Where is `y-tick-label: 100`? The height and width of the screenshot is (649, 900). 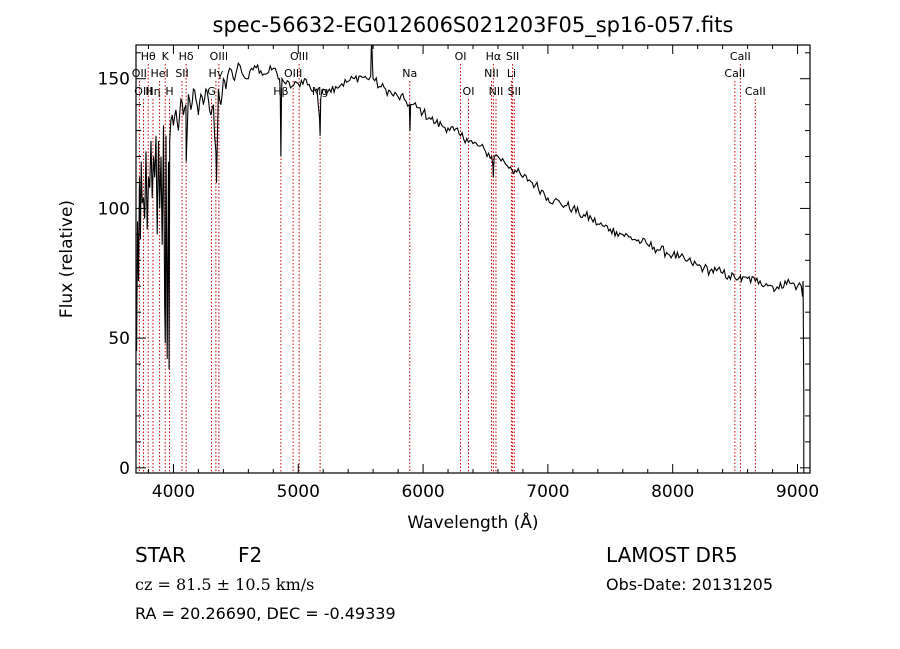
y-tick-label: 100 is located at coordinates (114, 209).